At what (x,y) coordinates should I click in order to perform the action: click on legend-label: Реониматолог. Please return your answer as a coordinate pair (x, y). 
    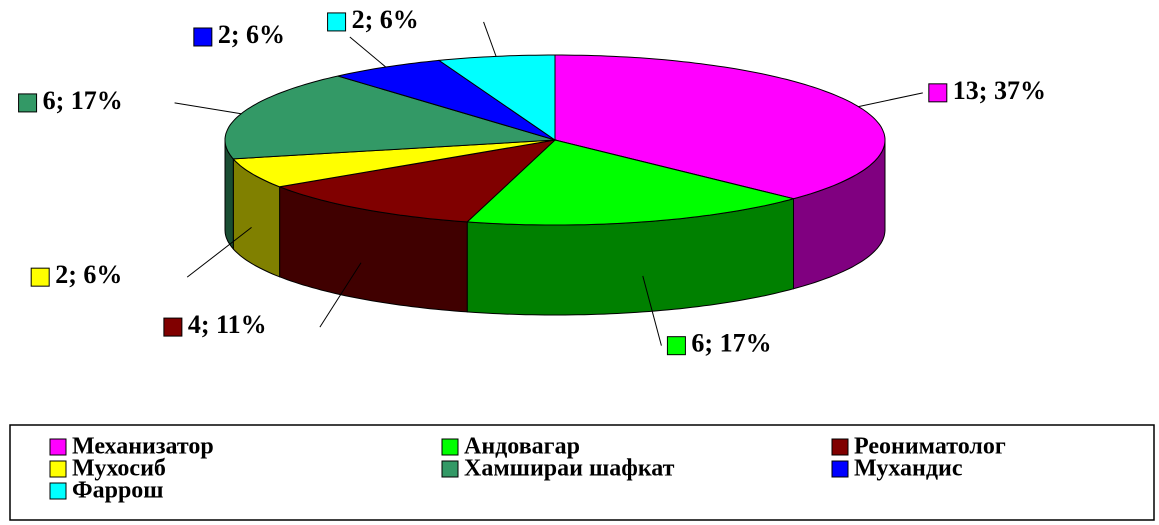
    Looking at the image, I should click on (930, 447).